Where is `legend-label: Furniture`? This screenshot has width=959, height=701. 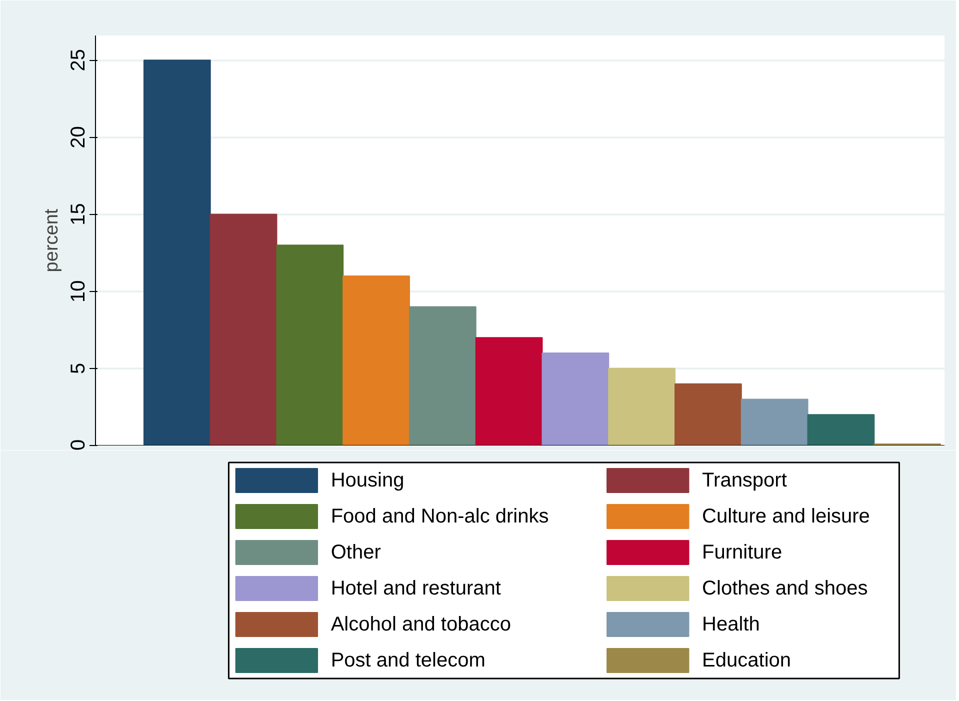
legend-label: Furniture is located at coordinates (742, 553).